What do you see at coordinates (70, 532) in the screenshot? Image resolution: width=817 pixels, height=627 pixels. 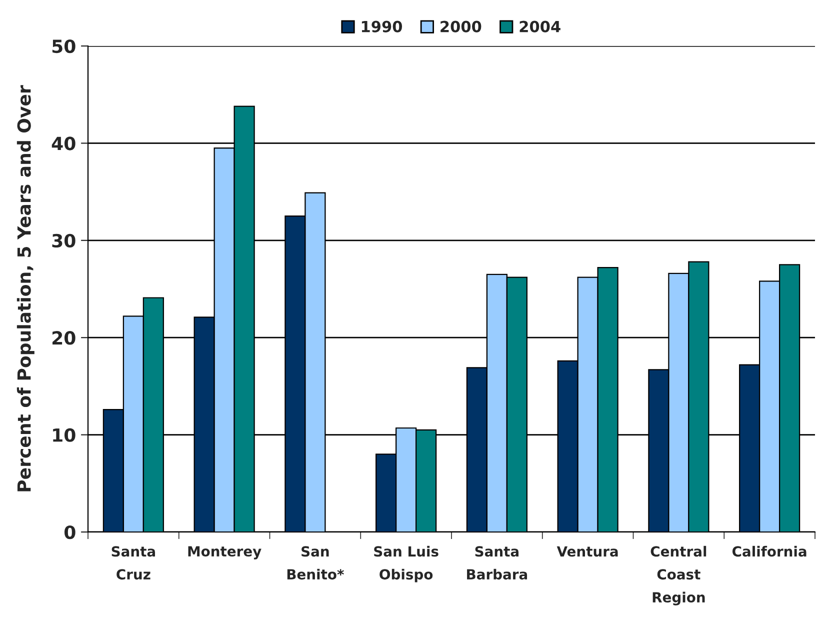 I see `y-tick-label: 0` at bounding box center [70, 532].